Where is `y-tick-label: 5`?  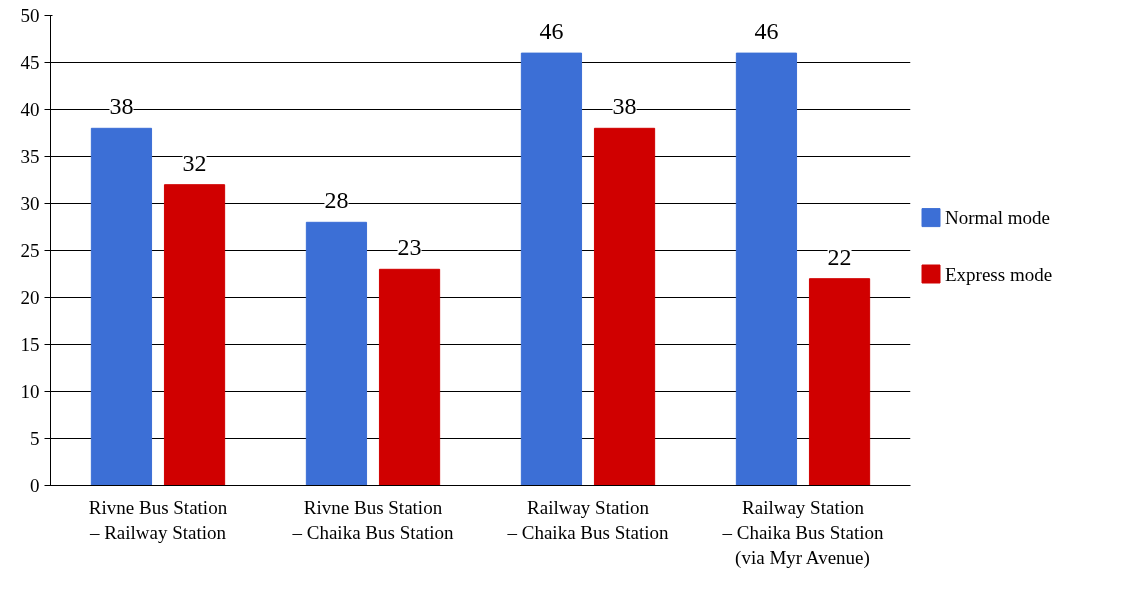
y-tick-label: 5 is located at coordinates (35, 438).